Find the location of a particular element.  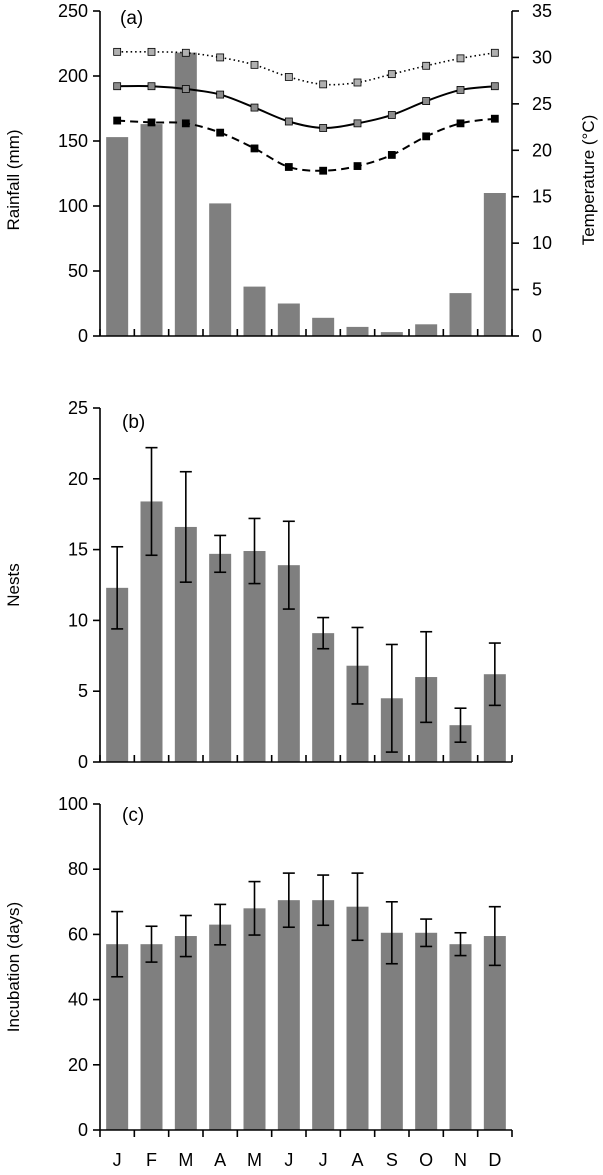

x-tick-label-c-10: O is located at coordinates (426, 1160).